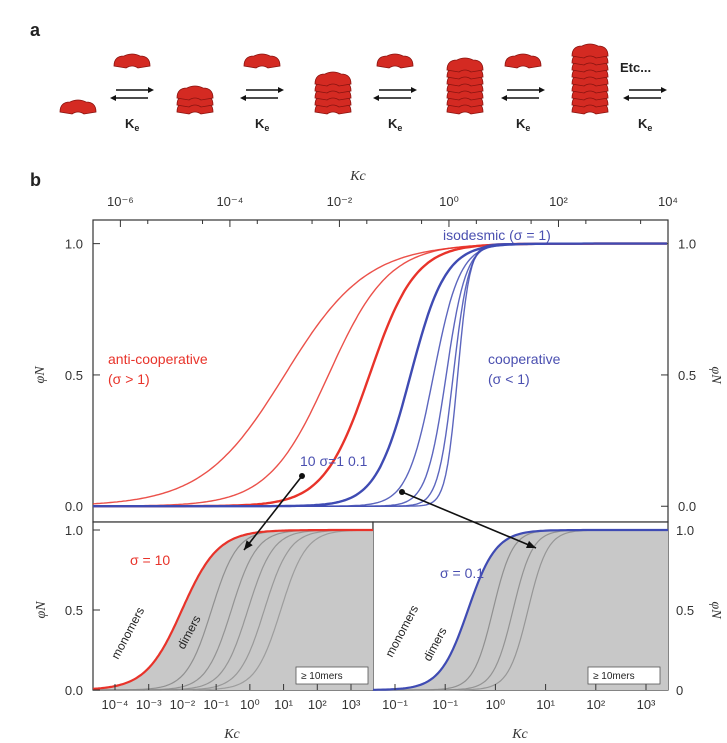 The width and height of the screenshot is (727, 743). What do you see at coordinates (645, 124) in the screenshot?
I see `equilibrium-constant-5: Ke` at bounding box center [645, 124].